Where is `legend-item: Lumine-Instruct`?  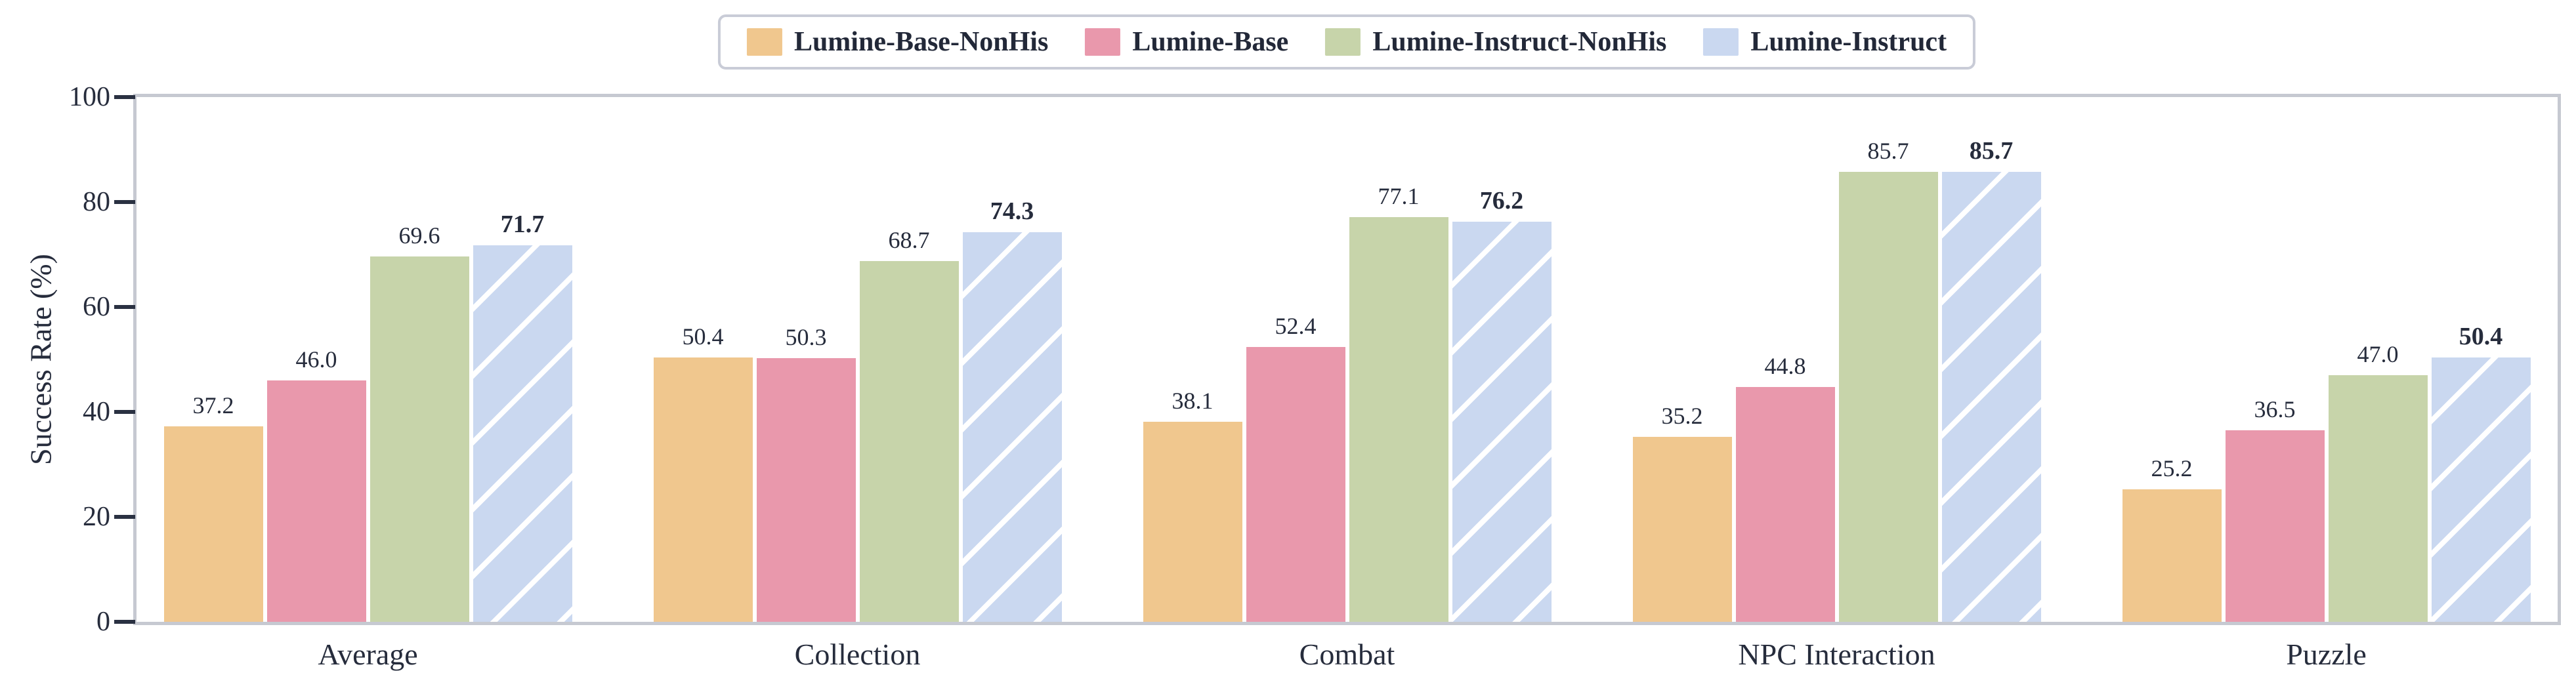
legend-item: Lumine-Instruct is located at coordinates (1825, 42).